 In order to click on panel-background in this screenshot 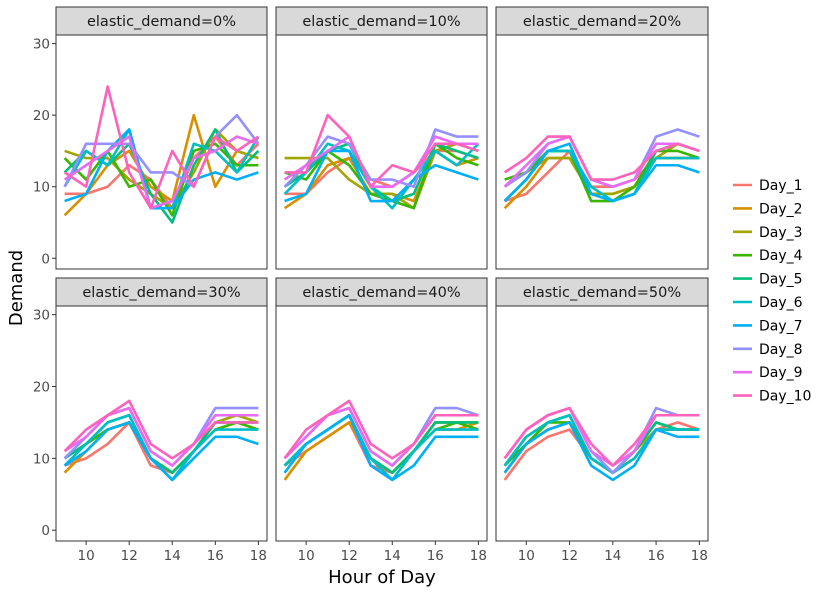, I will do `click(161, 152)`.